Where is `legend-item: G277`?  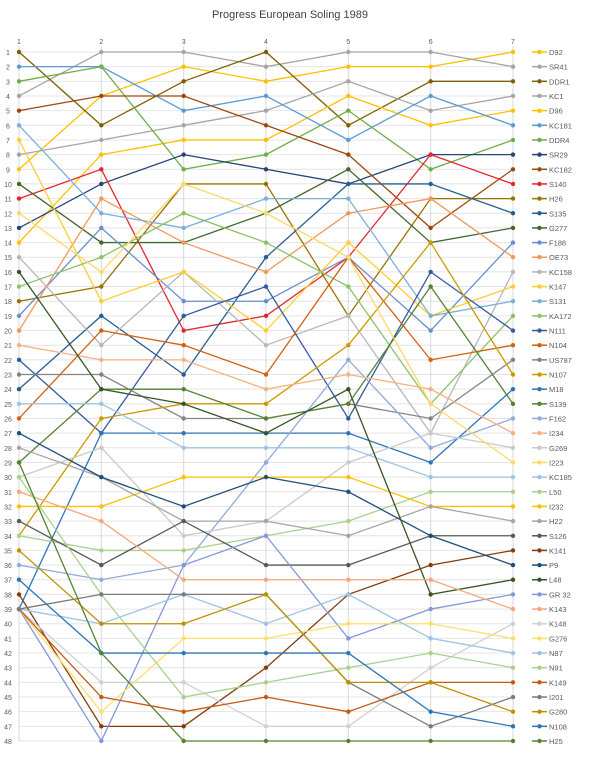 legend-item: G277 is located at coordinates (549, 228).